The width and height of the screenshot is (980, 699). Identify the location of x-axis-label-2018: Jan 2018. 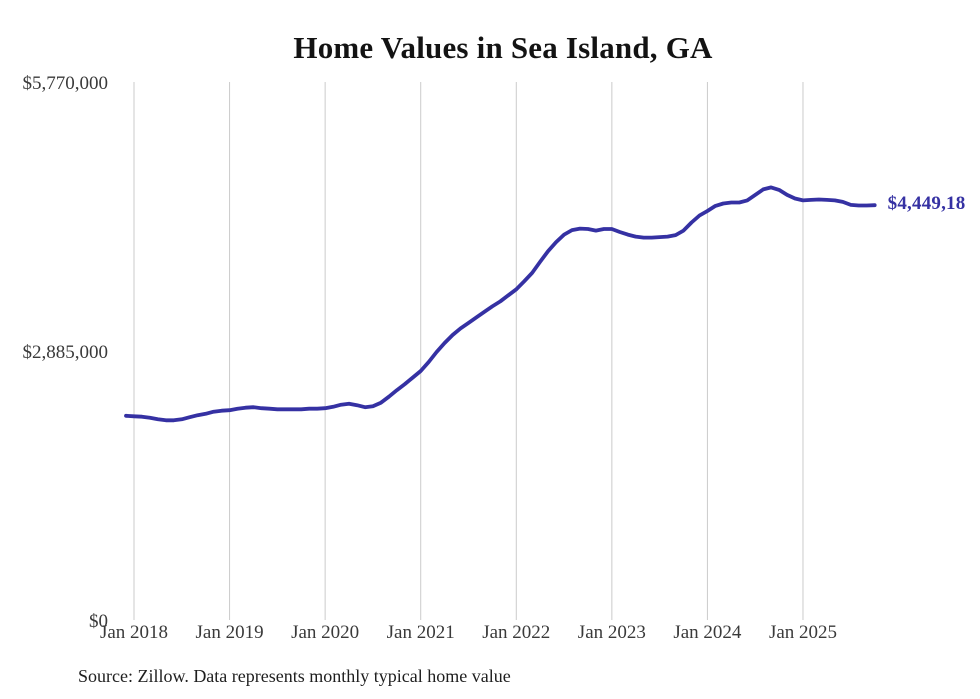
(134, 632).